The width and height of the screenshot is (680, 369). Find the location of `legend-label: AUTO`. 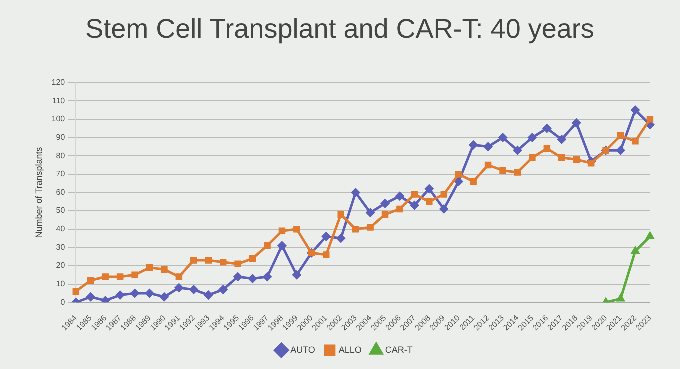

legend-label: AUTO is located at coordinates (303, 349).